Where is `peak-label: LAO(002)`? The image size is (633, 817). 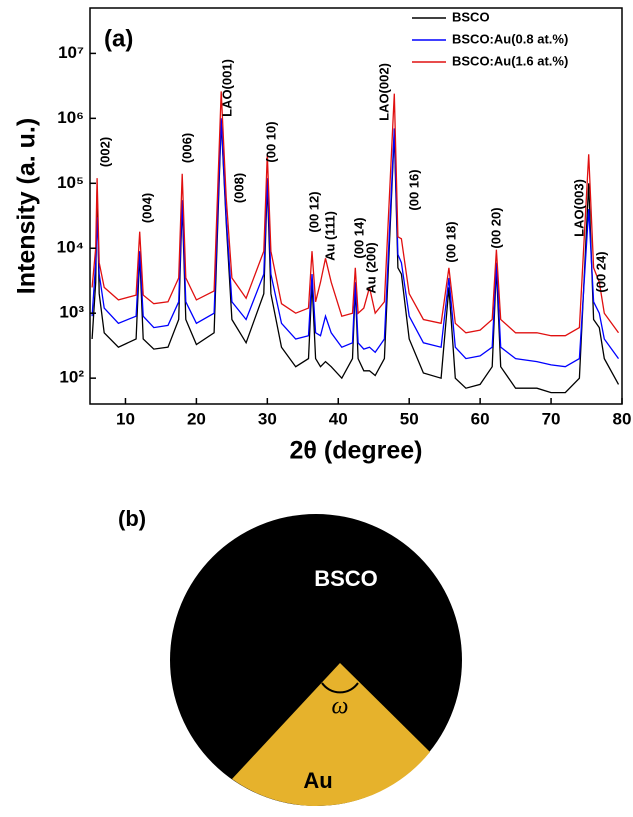 peak-label: LAO(002) is located at coordinates (383, 92).